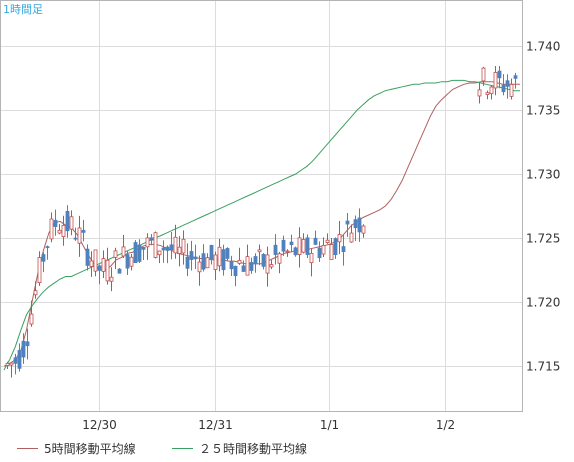 Image resolution: width=574 pixels, height=462 pixels. Describe the element at coordinates (162, 448) in the screenshot. I see `legend: 5時間移動平均線 ２５時間移動平均線` at that location.